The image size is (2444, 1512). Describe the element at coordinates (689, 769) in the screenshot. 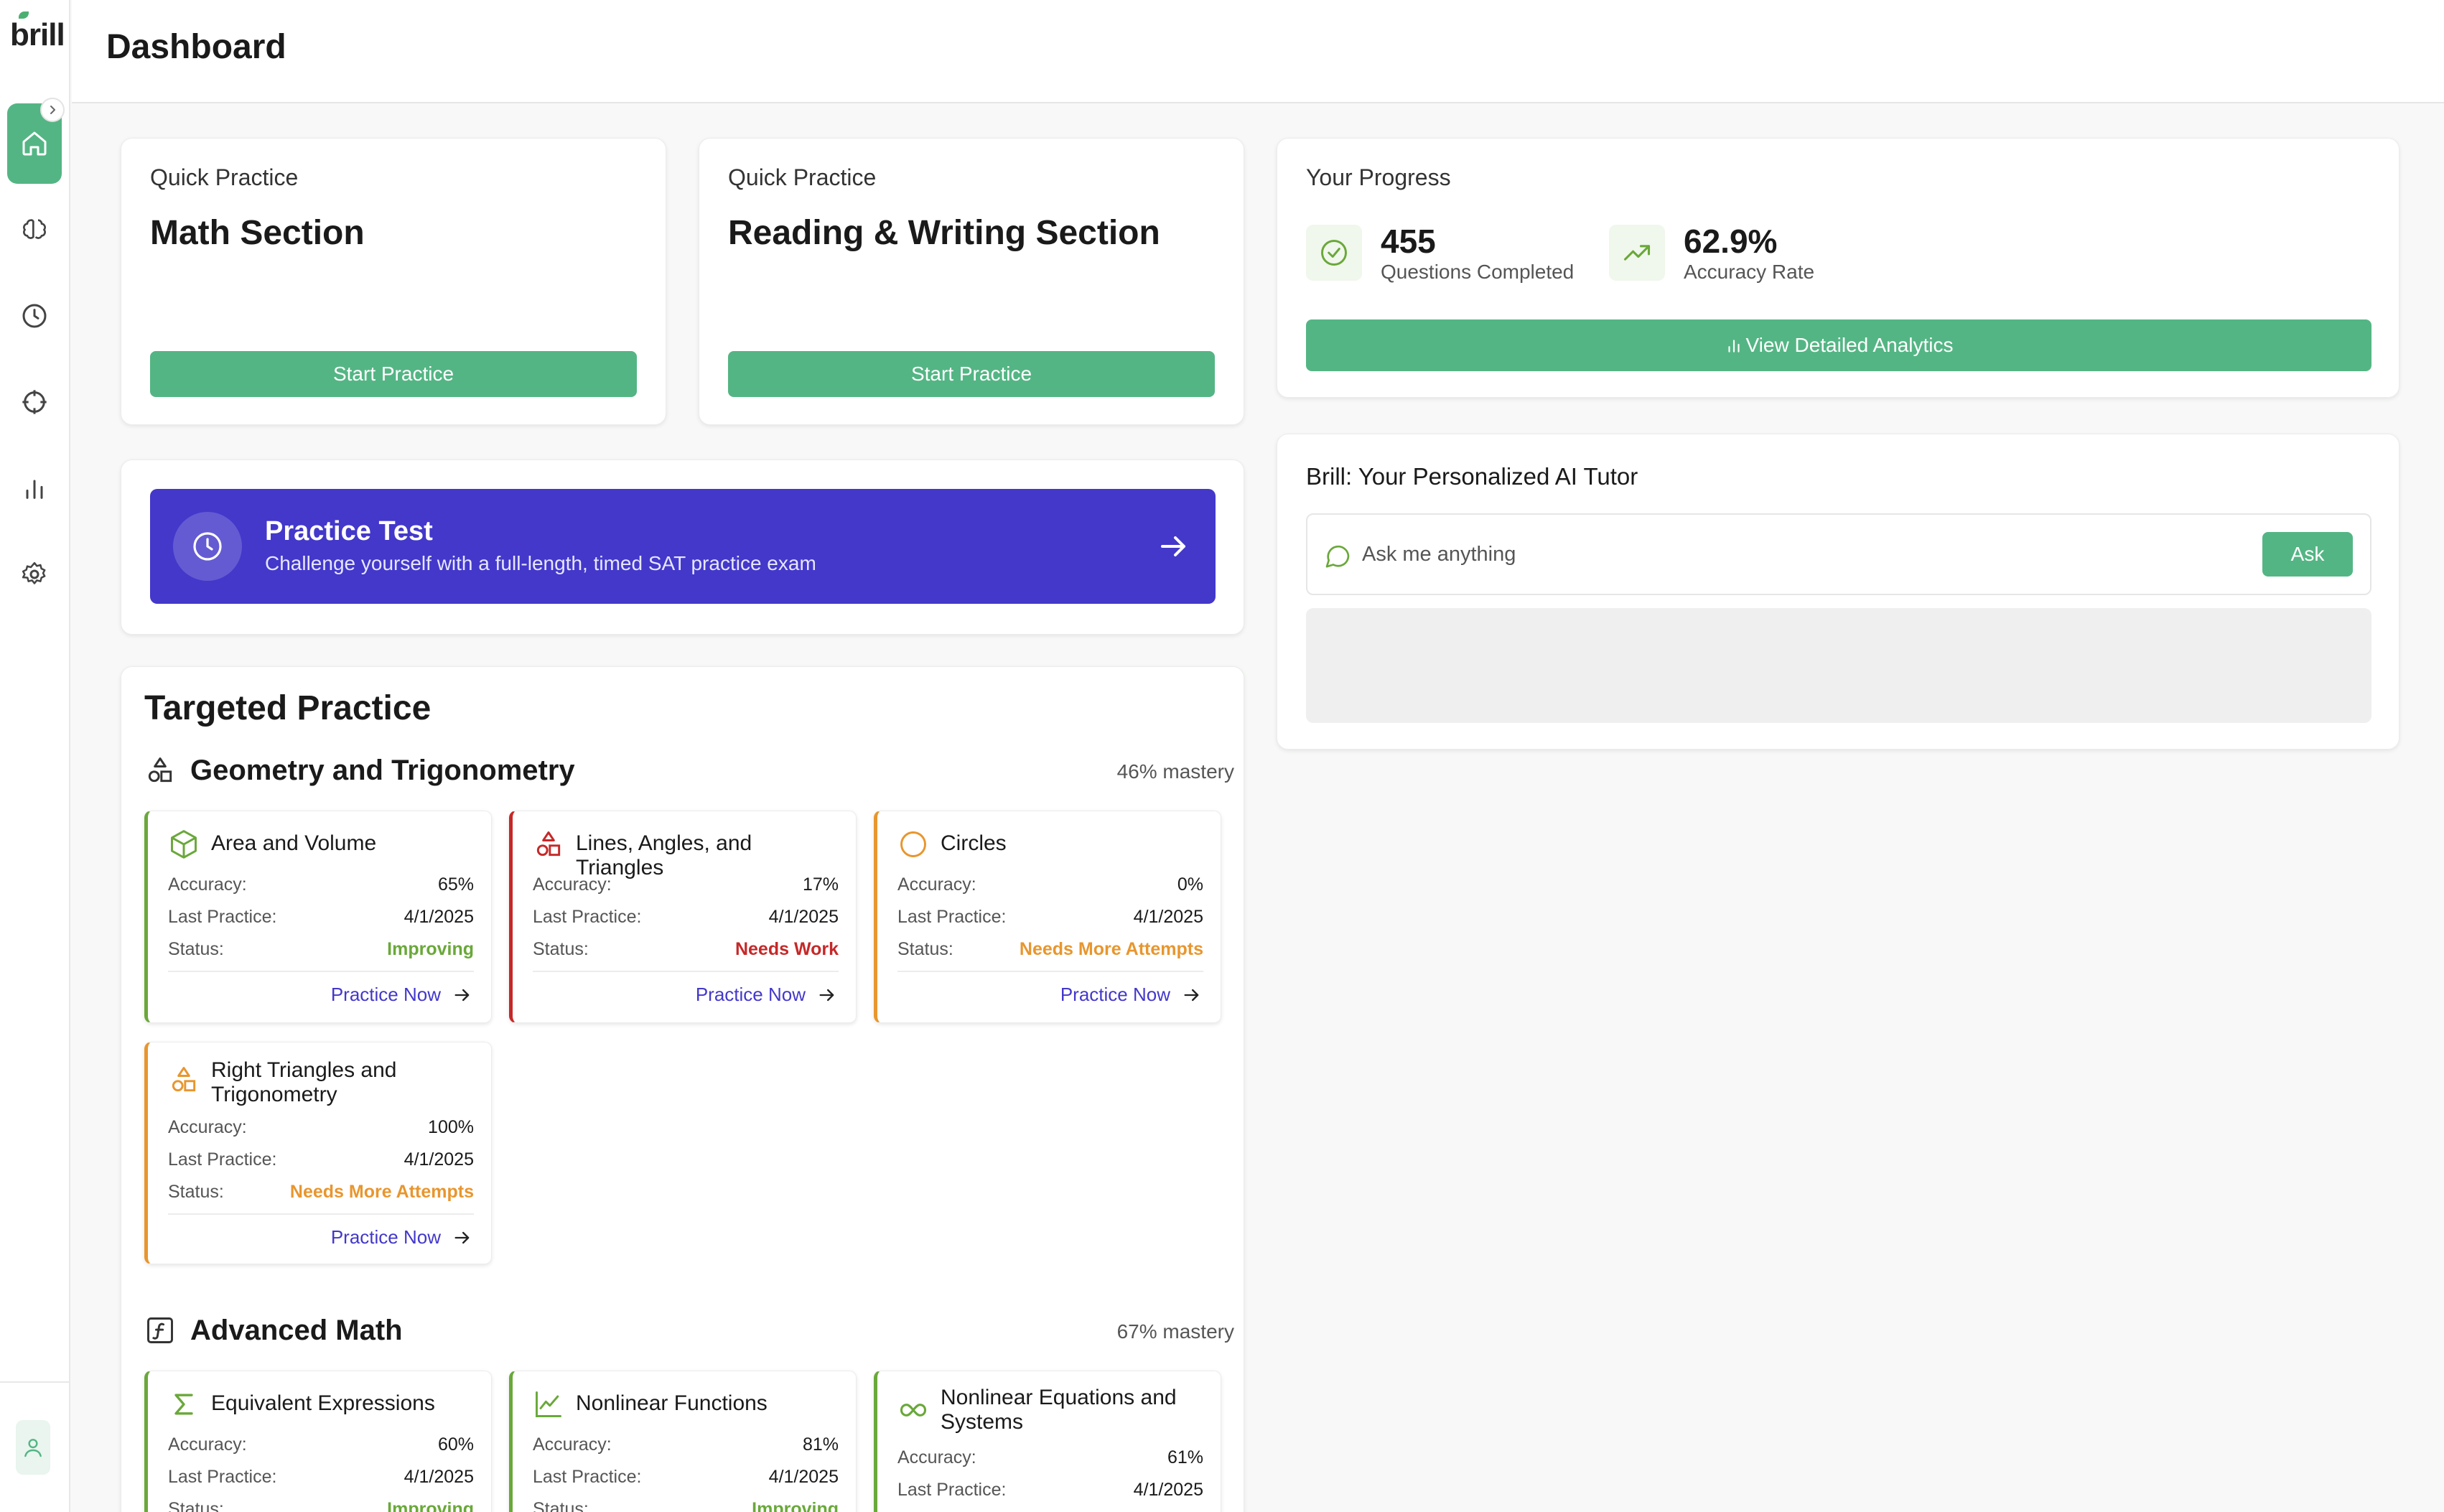

I see `section-header-geometry: Geometry and Trigonometry 46% mastery` at that location.